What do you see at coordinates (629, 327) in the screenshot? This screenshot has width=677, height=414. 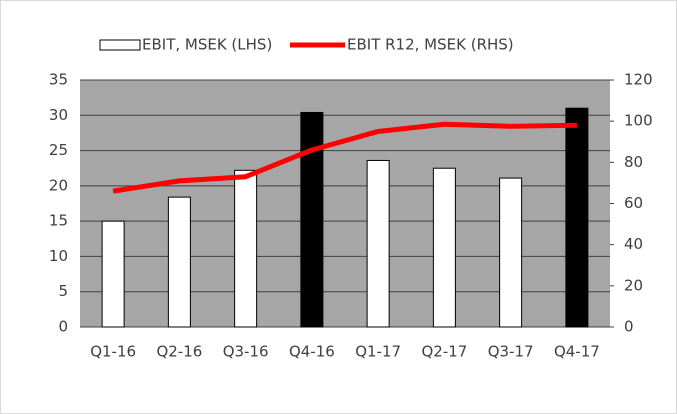 I see `y2-tick-label: 0` at bounding box center [629, 327].